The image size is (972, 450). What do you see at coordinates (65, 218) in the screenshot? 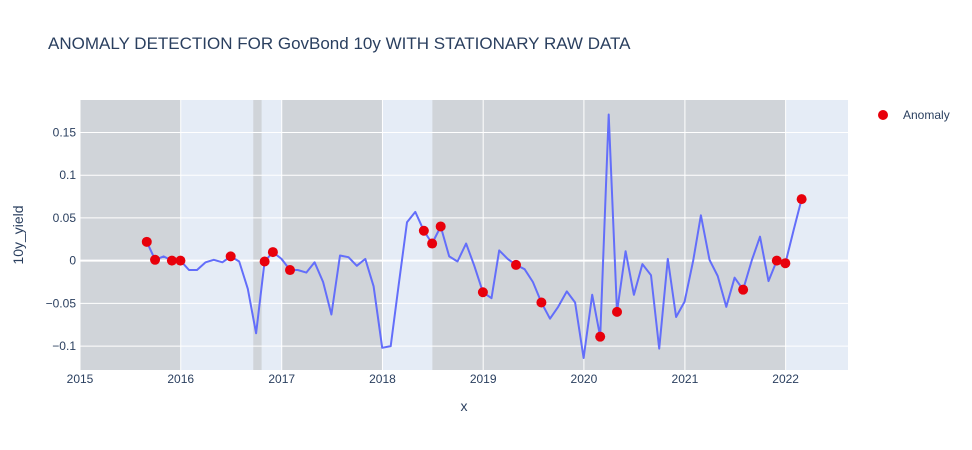
I see `y-tick-label: 0.05` at bounding box center [65, 218].